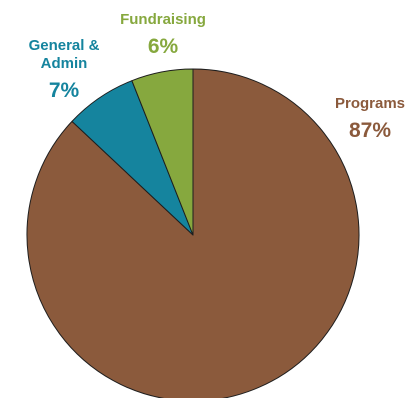 The width and height of the screenshot is (410, 398). Describe the element at coordinates (163, 46) in the screenshot. I see `slice-percent-text: 6%` at that location.